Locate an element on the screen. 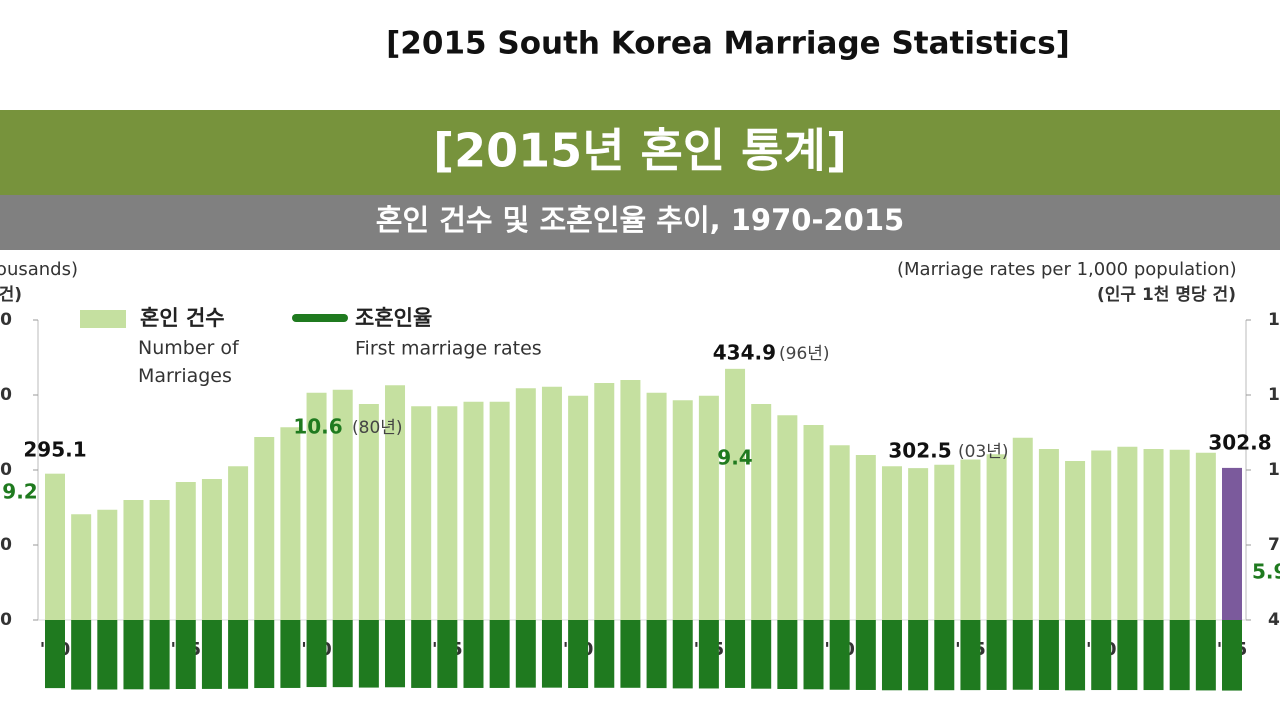 This screenshot has width=1280, height=720. y-tick-label: 200 is located at coordinates (6, 545).